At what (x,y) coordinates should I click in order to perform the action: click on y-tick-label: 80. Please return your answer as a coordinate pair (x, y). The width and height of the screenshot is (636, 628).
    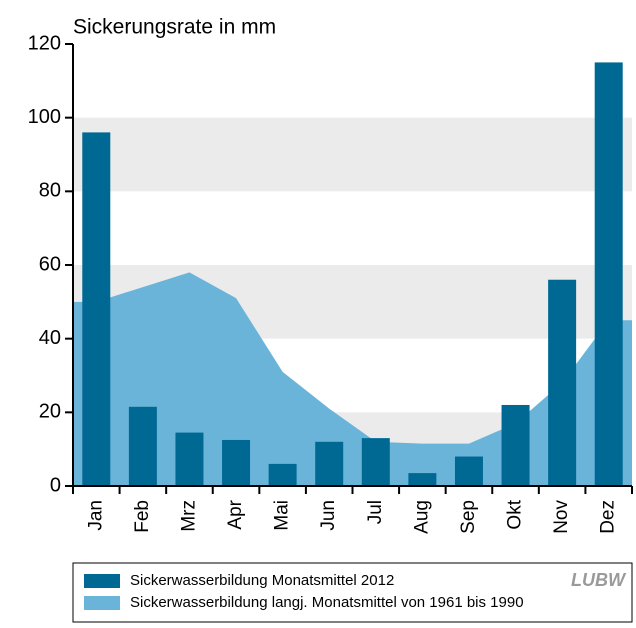
    Looking at the image, I should click on (50, 191).